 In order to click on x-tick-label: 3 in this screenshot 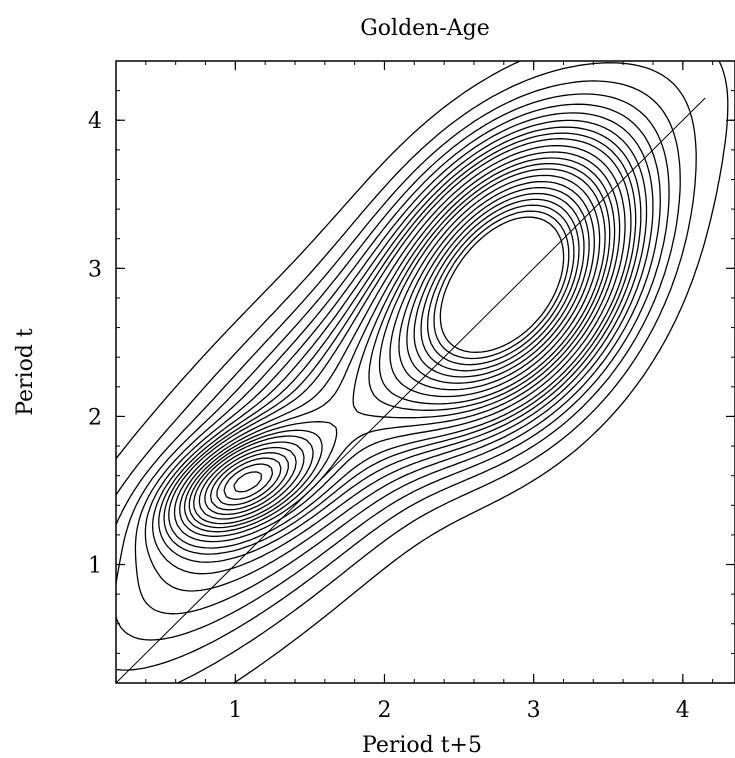, I will do `click(534, 710)`.